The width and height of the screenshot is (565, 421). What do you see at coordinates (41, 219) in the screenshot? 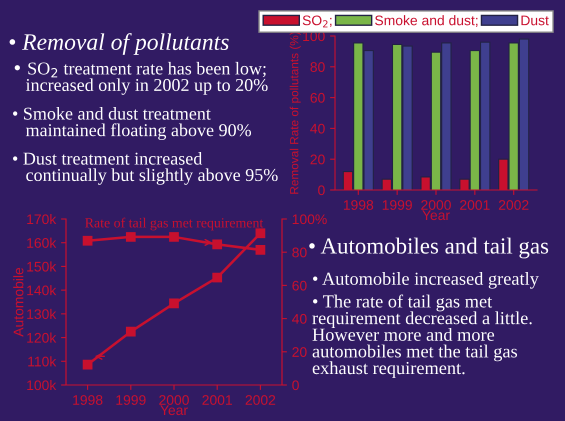
I see `y-tick-label: 170k` at bounding box center [41, 219].